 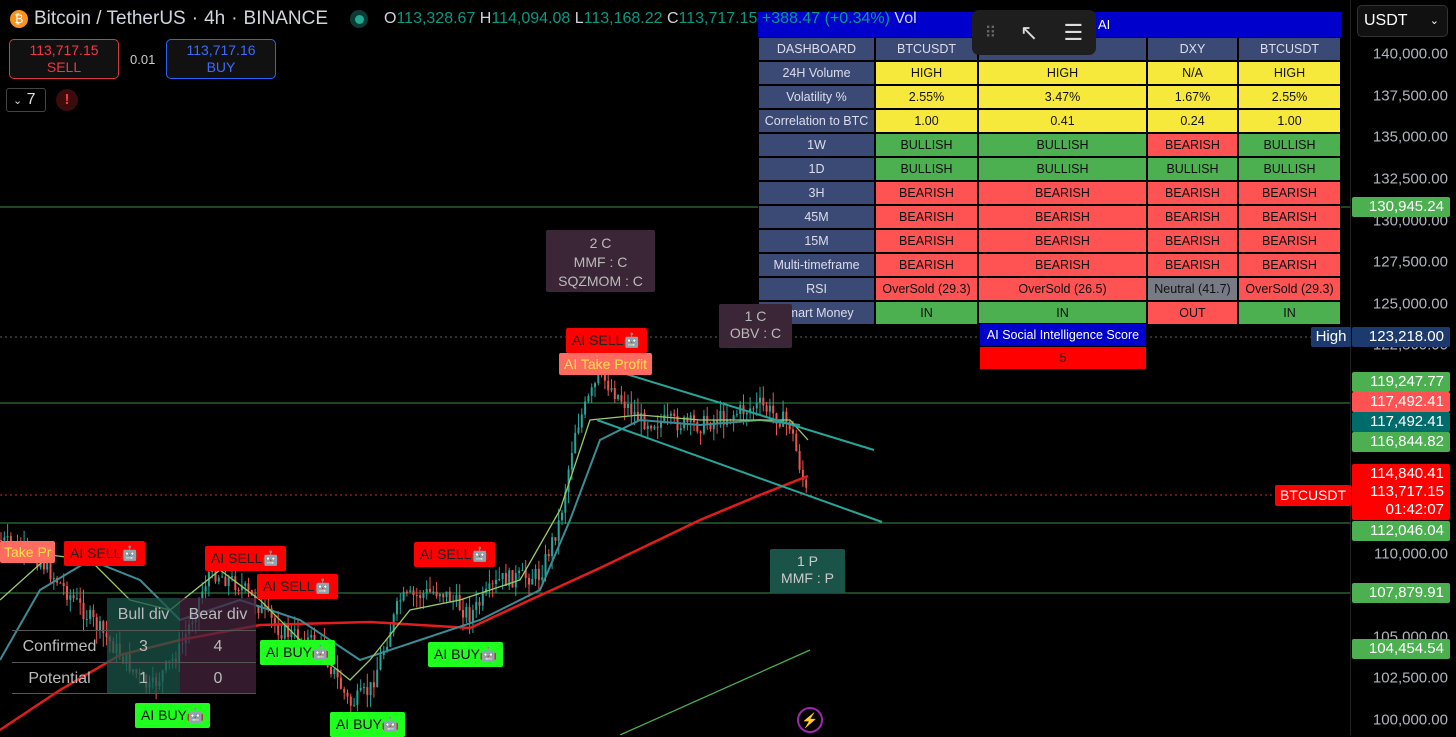 I want to click on symbol-header: ₿ Bitcoin / TetherUS · 4h · BINANCE, so click(x=189, y=19).